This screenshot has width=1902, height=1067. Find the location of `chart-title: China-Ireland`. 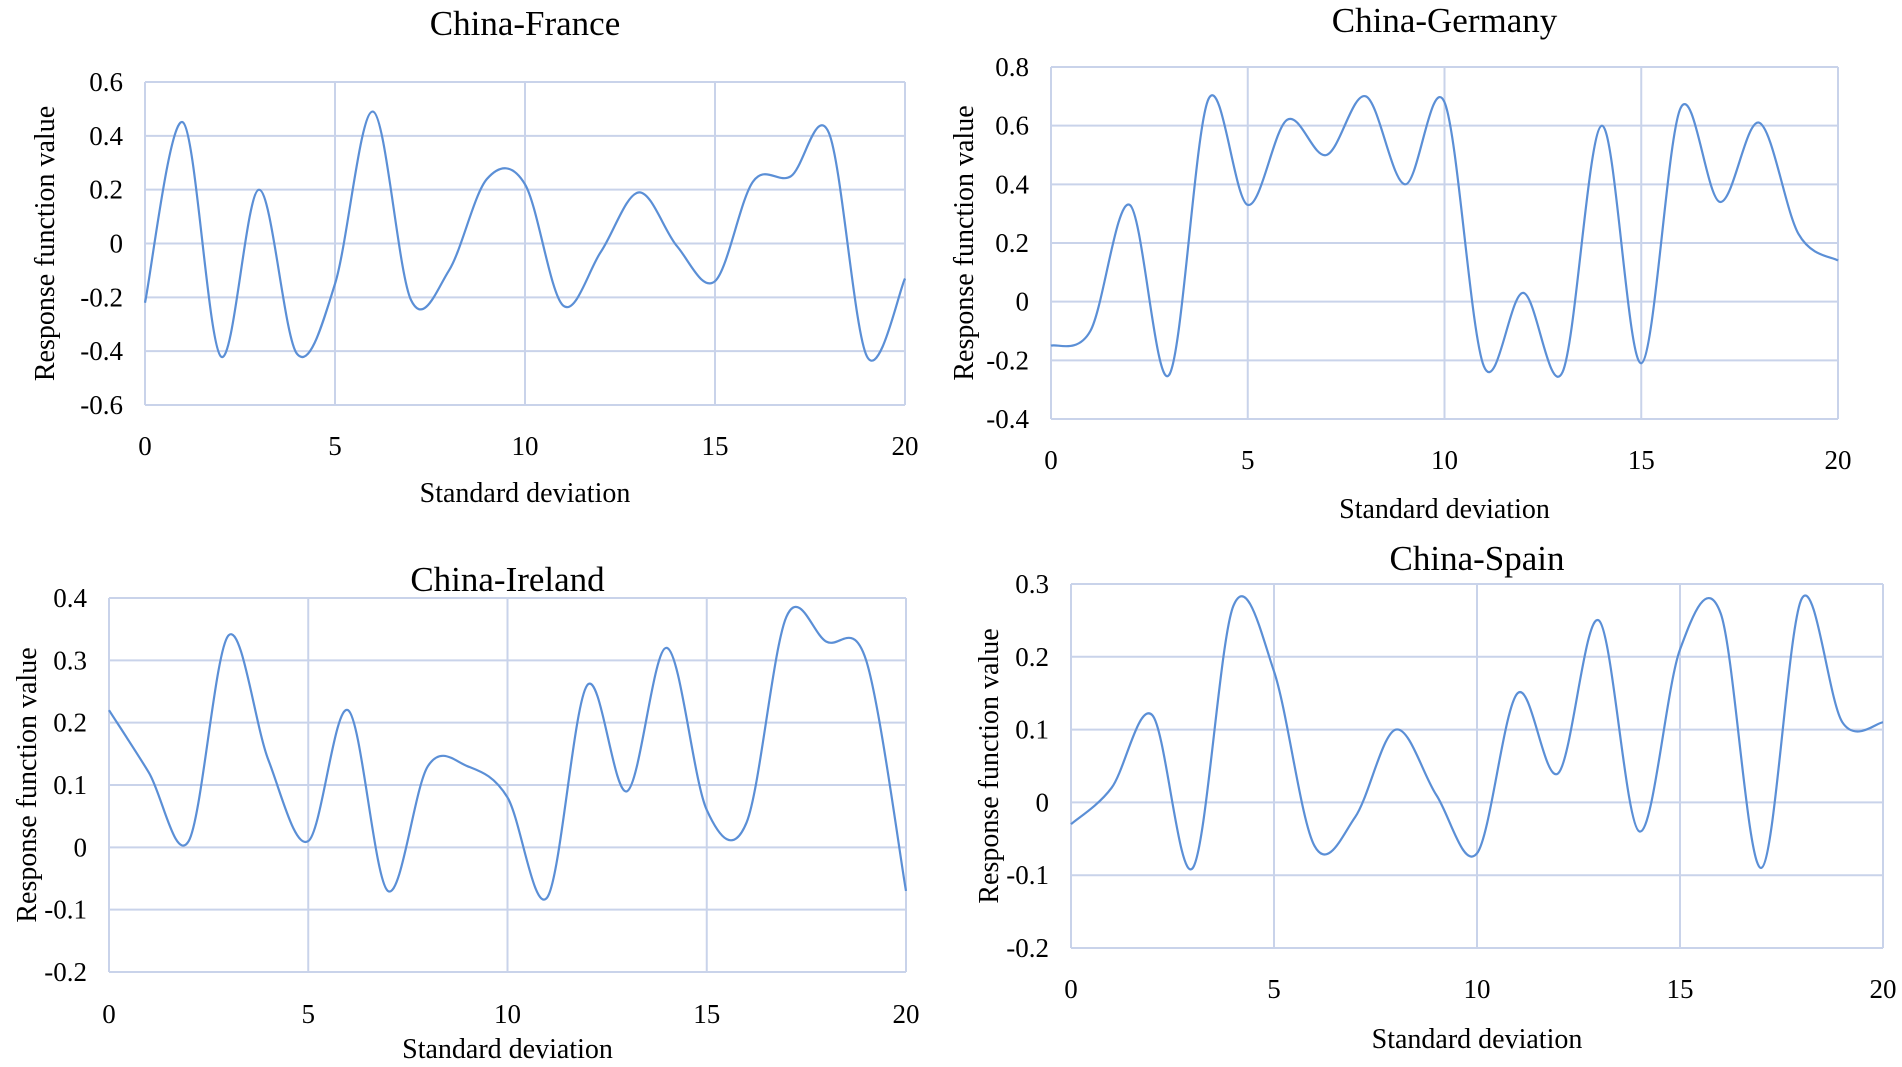

chart-title: China-Ireland is located at coordinates (507, 579).